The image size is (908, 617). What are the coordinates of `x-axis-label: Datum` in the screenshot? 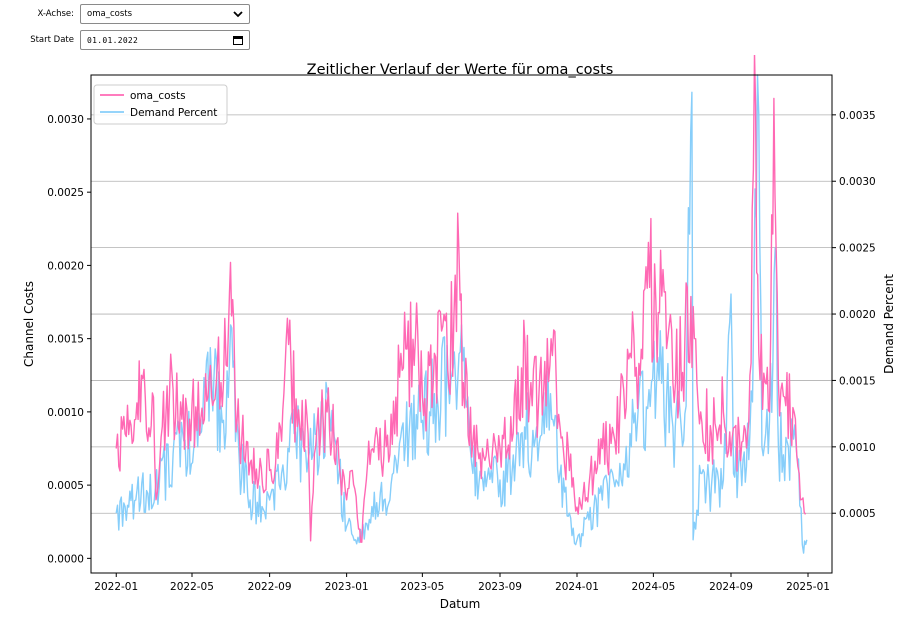 It's located at (460, 604).